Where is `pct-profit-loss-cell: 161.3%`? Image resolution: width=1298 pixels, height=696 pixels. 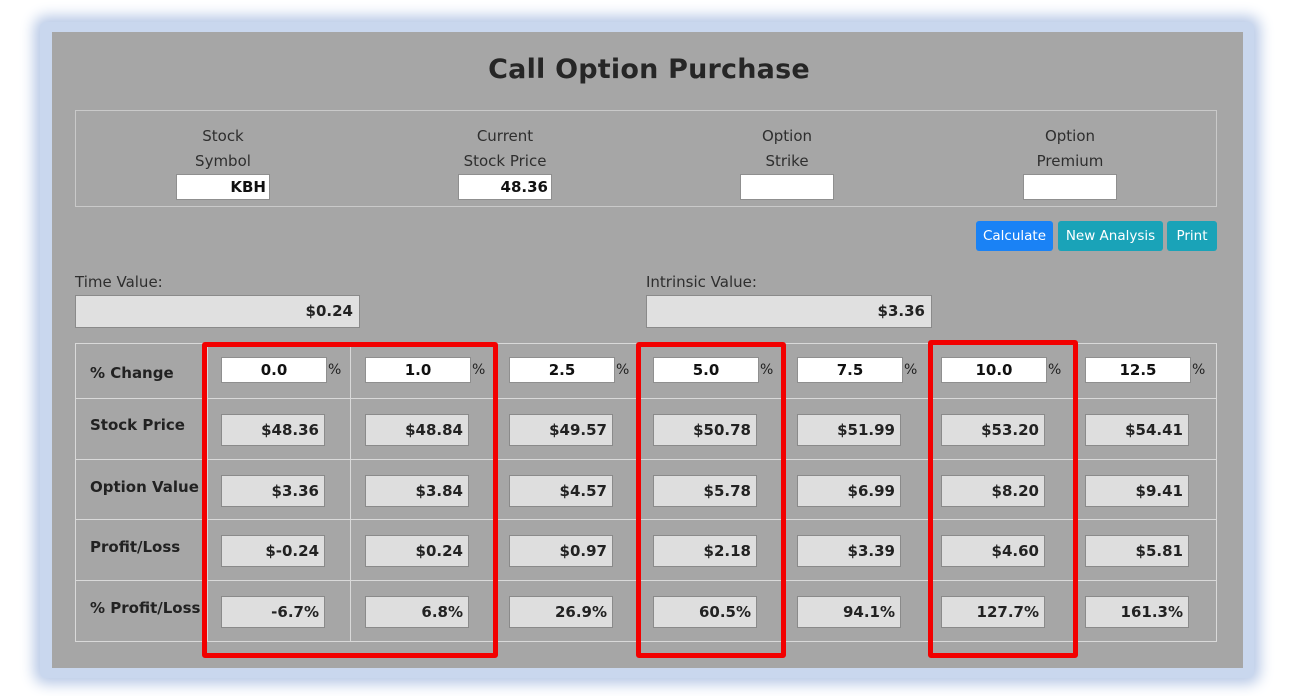 pct-profit-loss-cell: 161.3% is located at coordinates (1137, 612).